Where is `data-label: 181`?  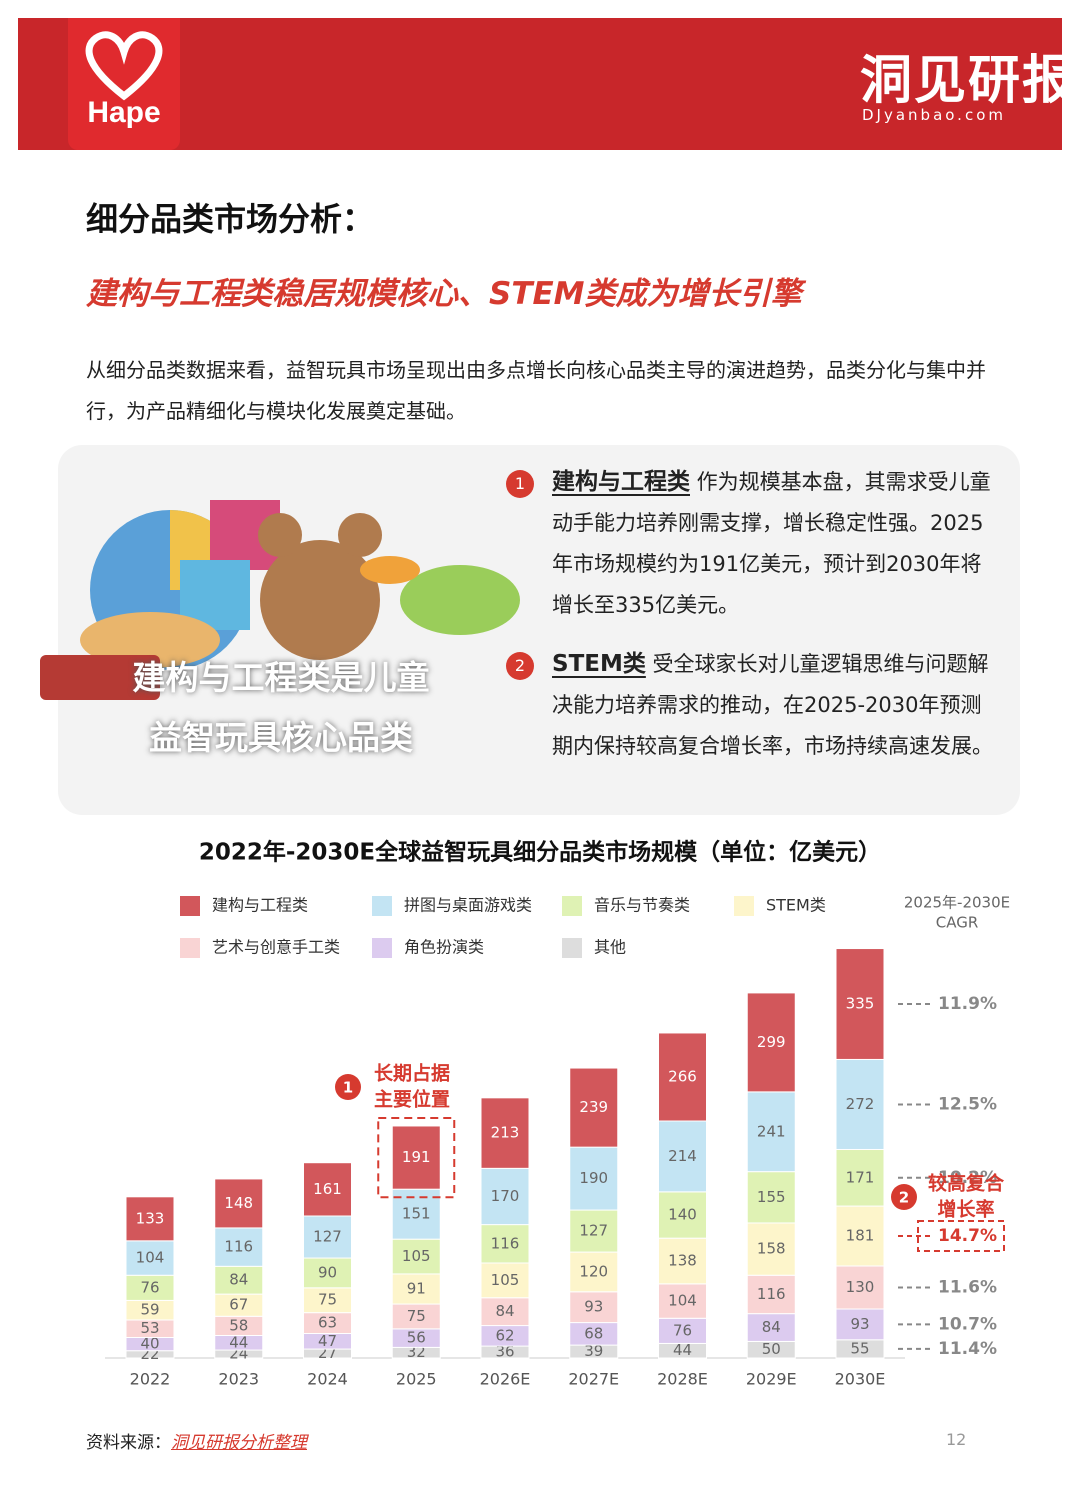
data-label: 181 is located at coordinates (860, 1236).